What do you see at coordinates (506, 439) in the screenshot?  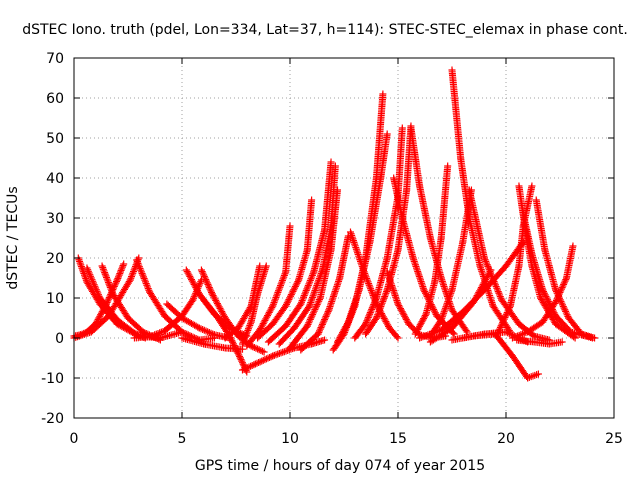 I see `x-tick-label: 20` at bounding box center [506, 439].